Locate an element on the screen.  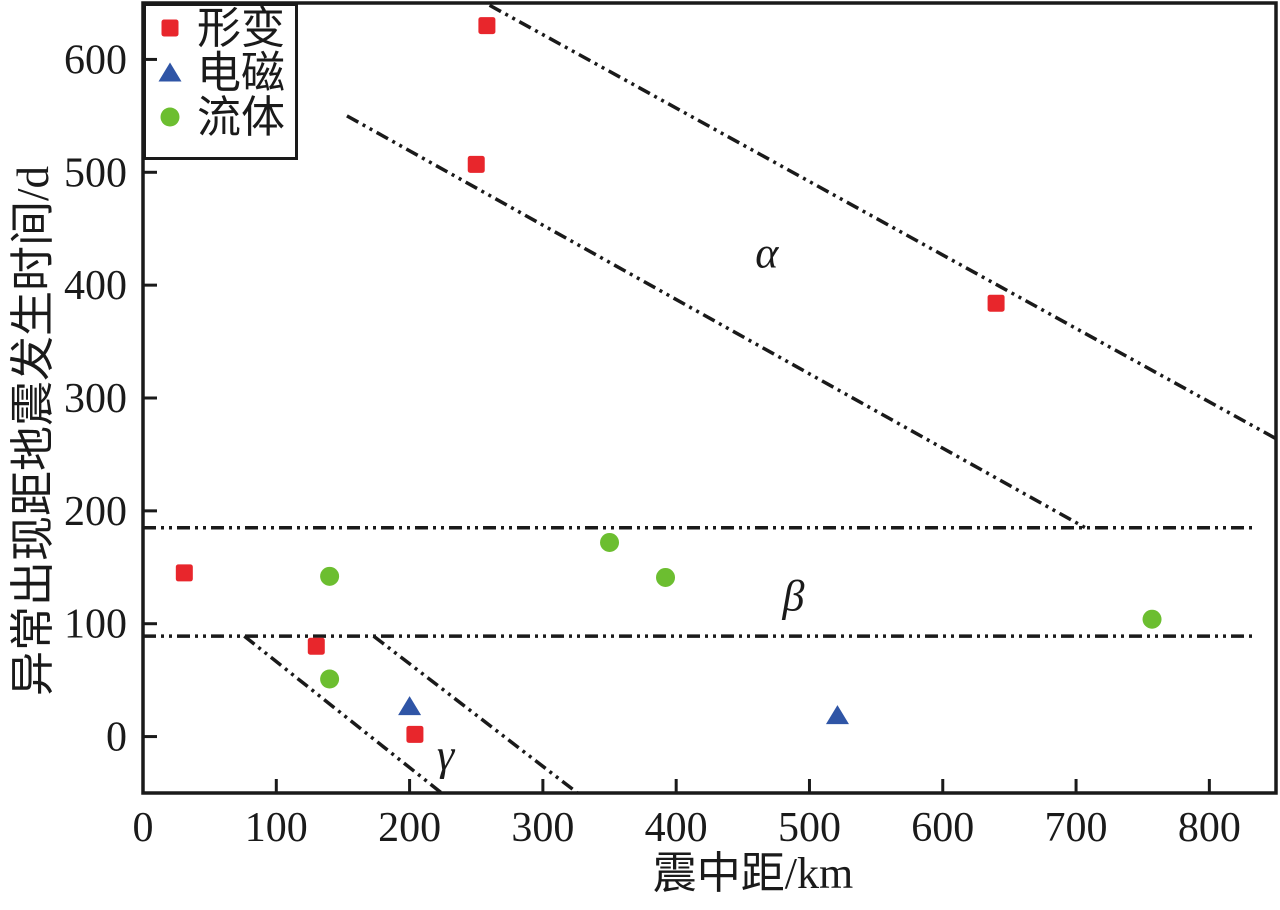
region-label-beta: β is located at coordinates (793, 596).